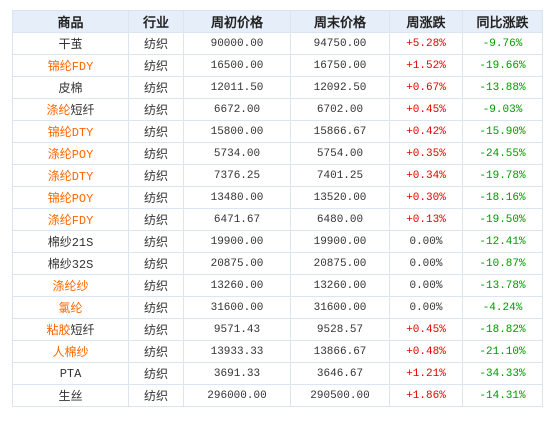 The width and height of the screenshot is (554, 423). Describe the element at coordinates (237, 263) in the screenshot. I see `week-open-price: 20875.00` at that location.